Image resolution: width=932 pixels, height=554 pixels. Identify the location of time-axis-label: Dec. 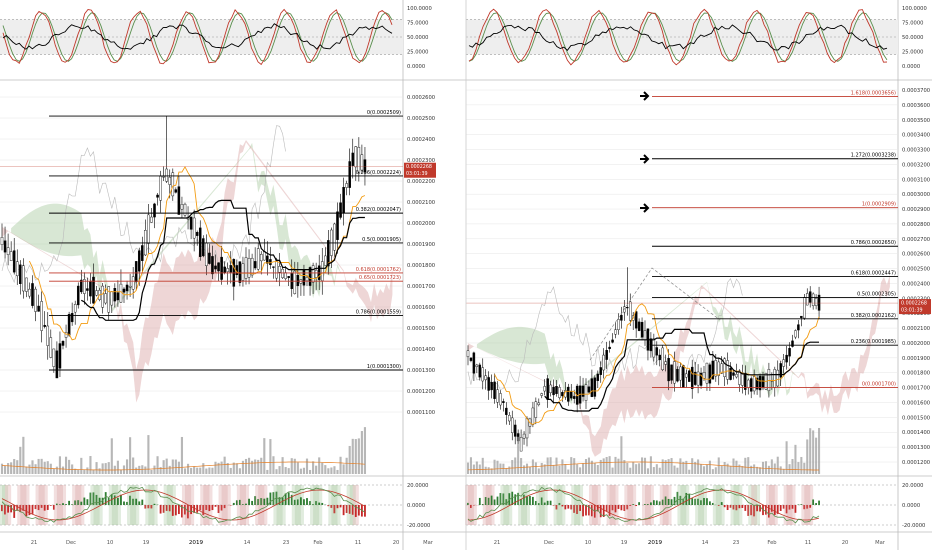
(549, 543).